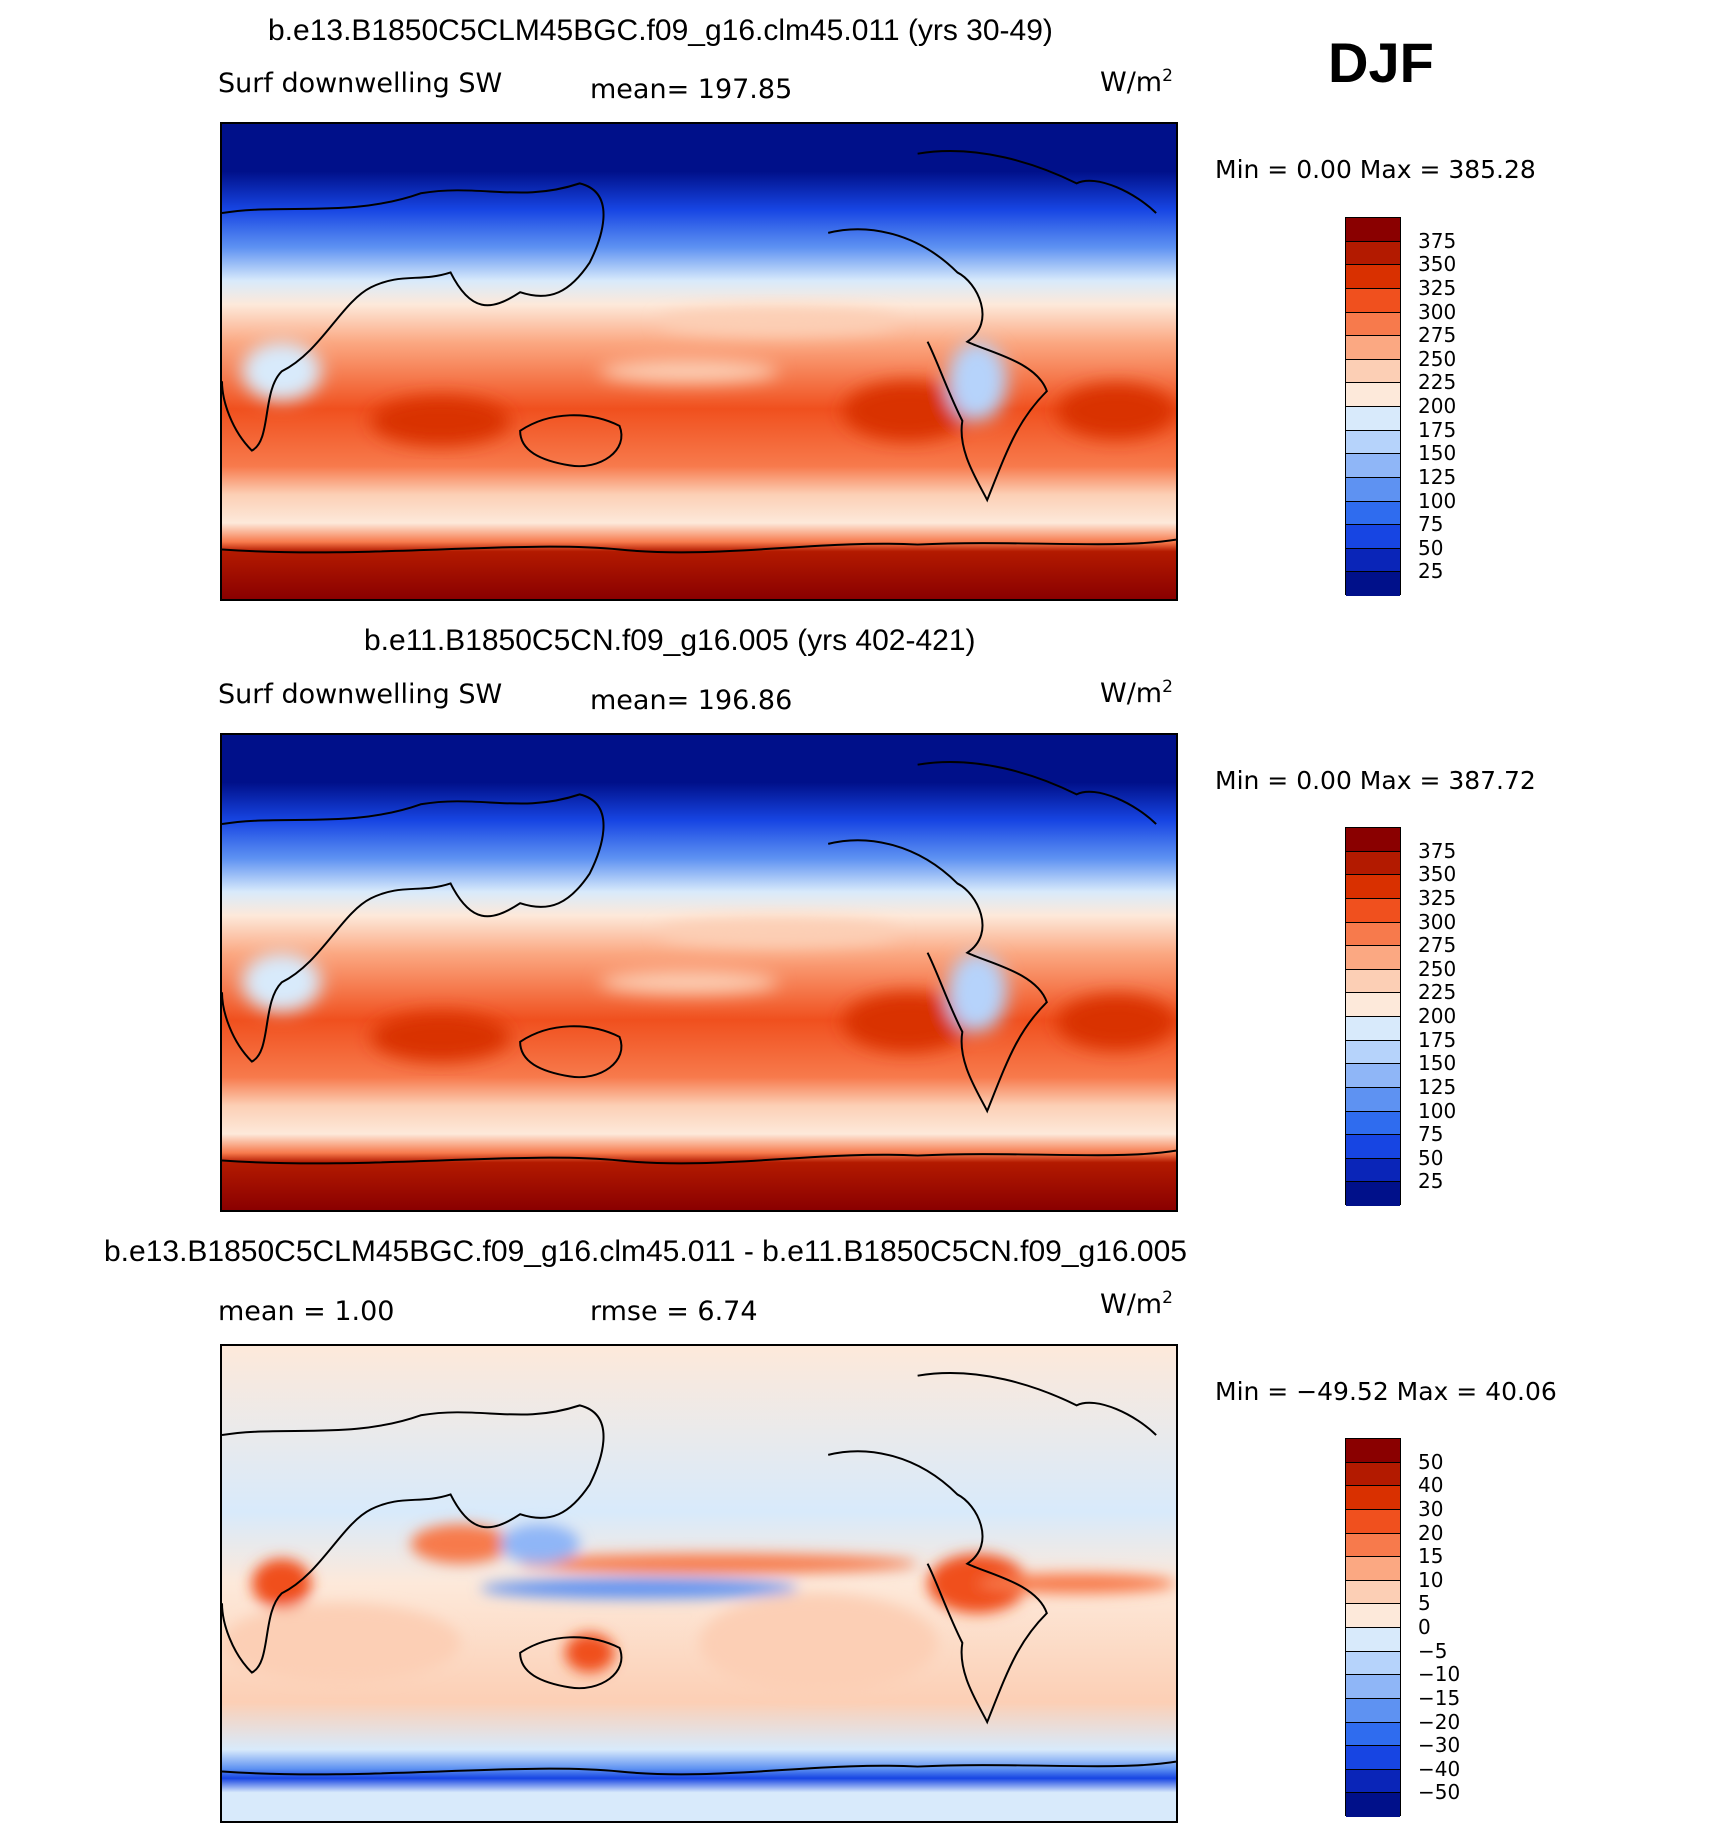 The width and height of the screenshot is (1710, 1830). Describe the element at coordinates (1433, 1650) in the screenshot. I see `colorbar-tick-label: −5` at that location.